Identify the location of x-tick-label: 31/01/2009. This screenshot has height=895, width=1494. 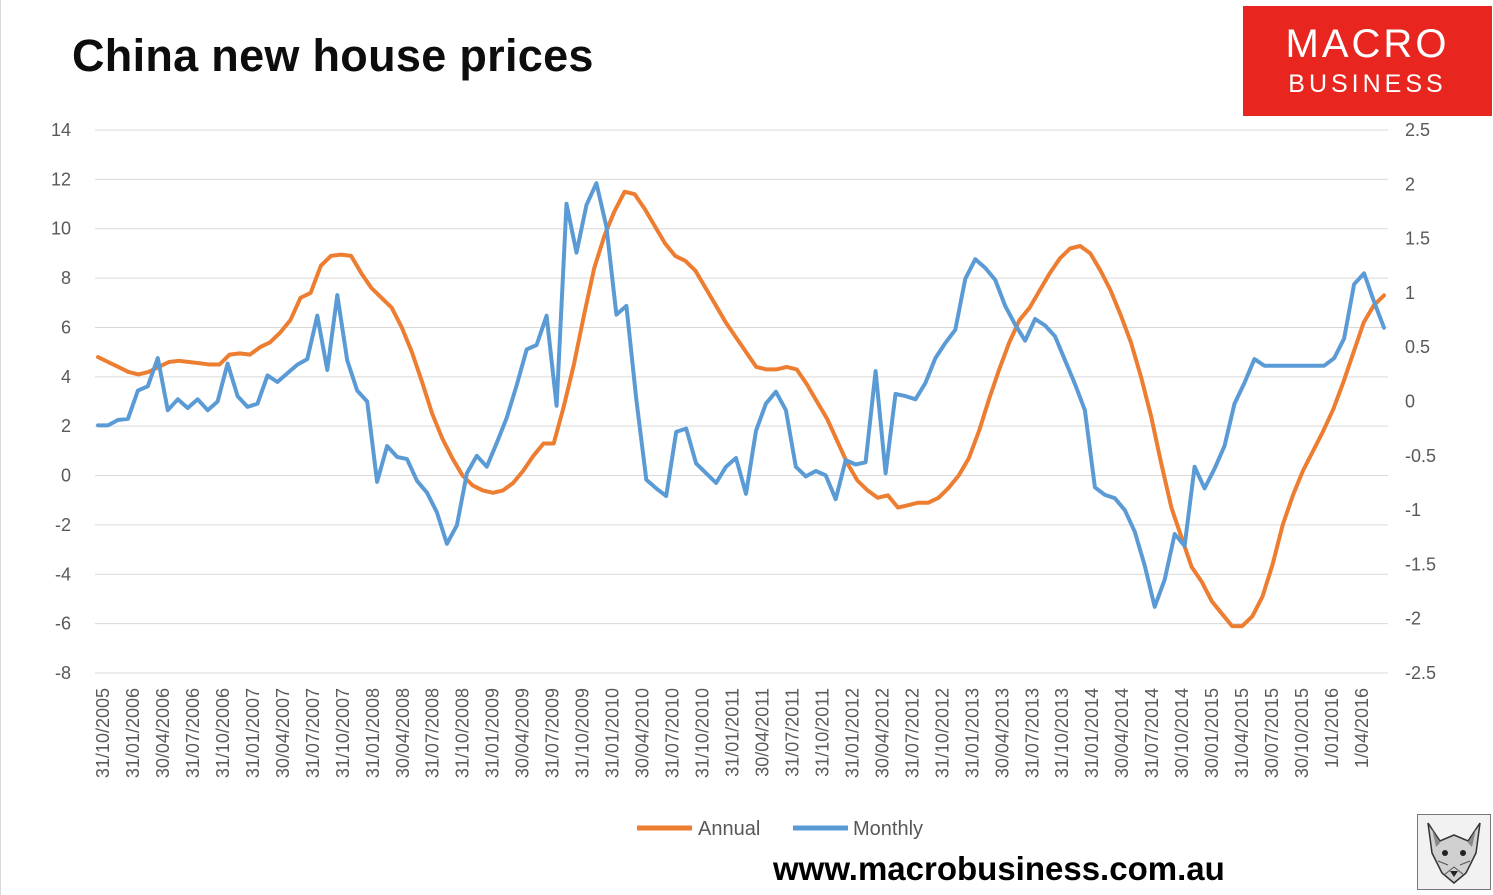
(493, 733).